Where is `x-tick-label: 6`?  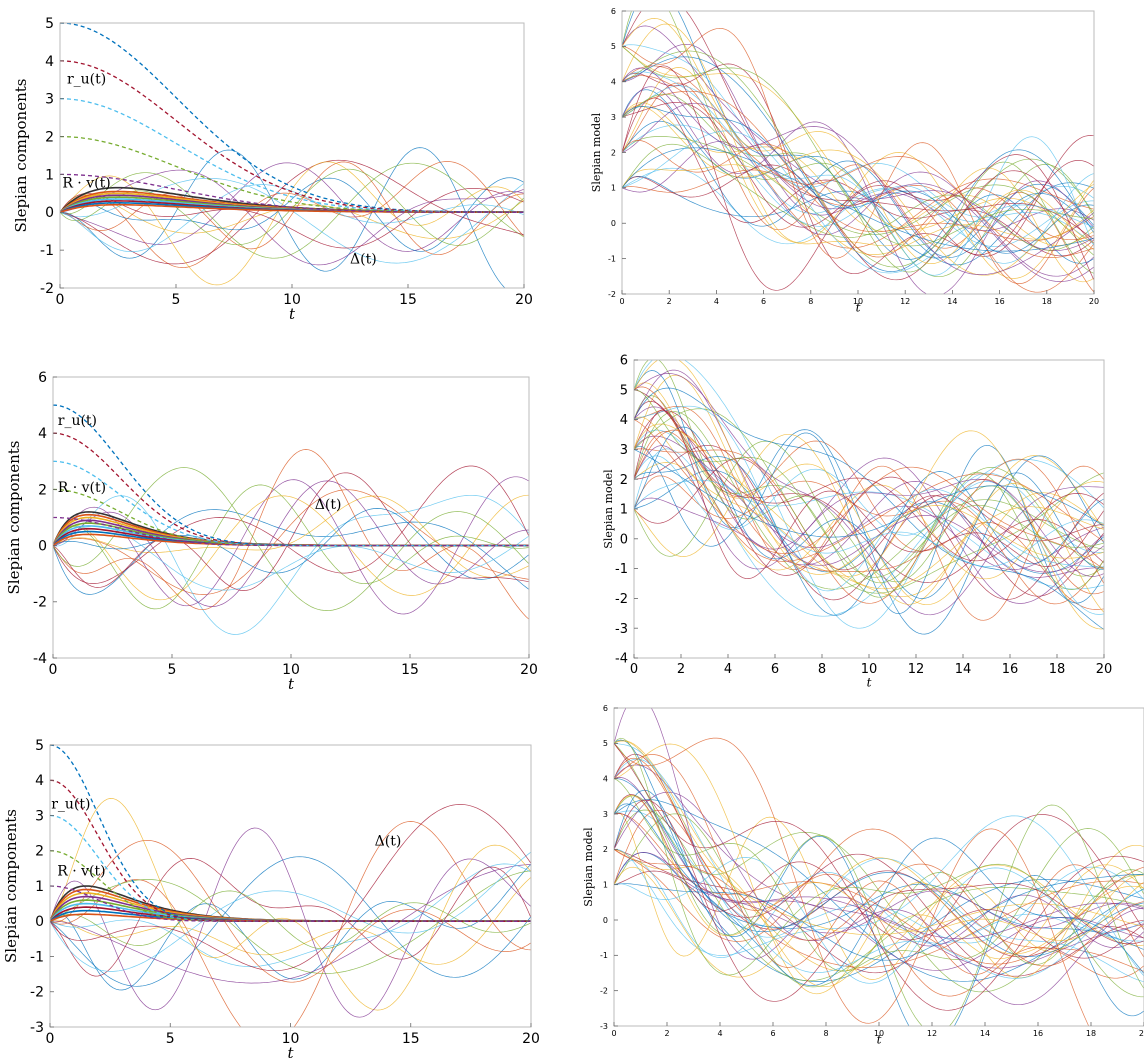
x-tick-label: 6 is located at coordinates (763, 301).